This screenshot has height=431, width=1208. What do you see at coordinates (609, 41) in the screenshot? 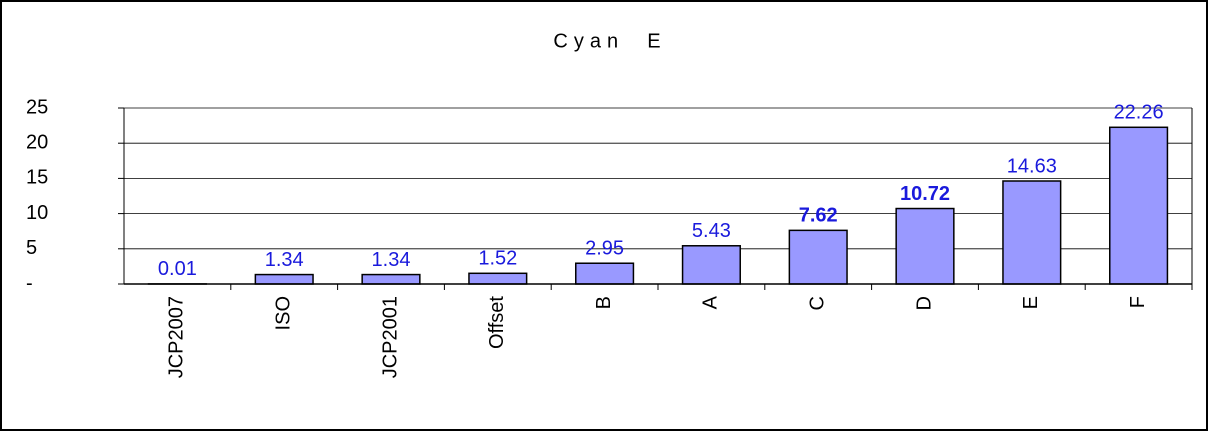
I see `chart-title: Cyan E` at bounding box center [609, 41].